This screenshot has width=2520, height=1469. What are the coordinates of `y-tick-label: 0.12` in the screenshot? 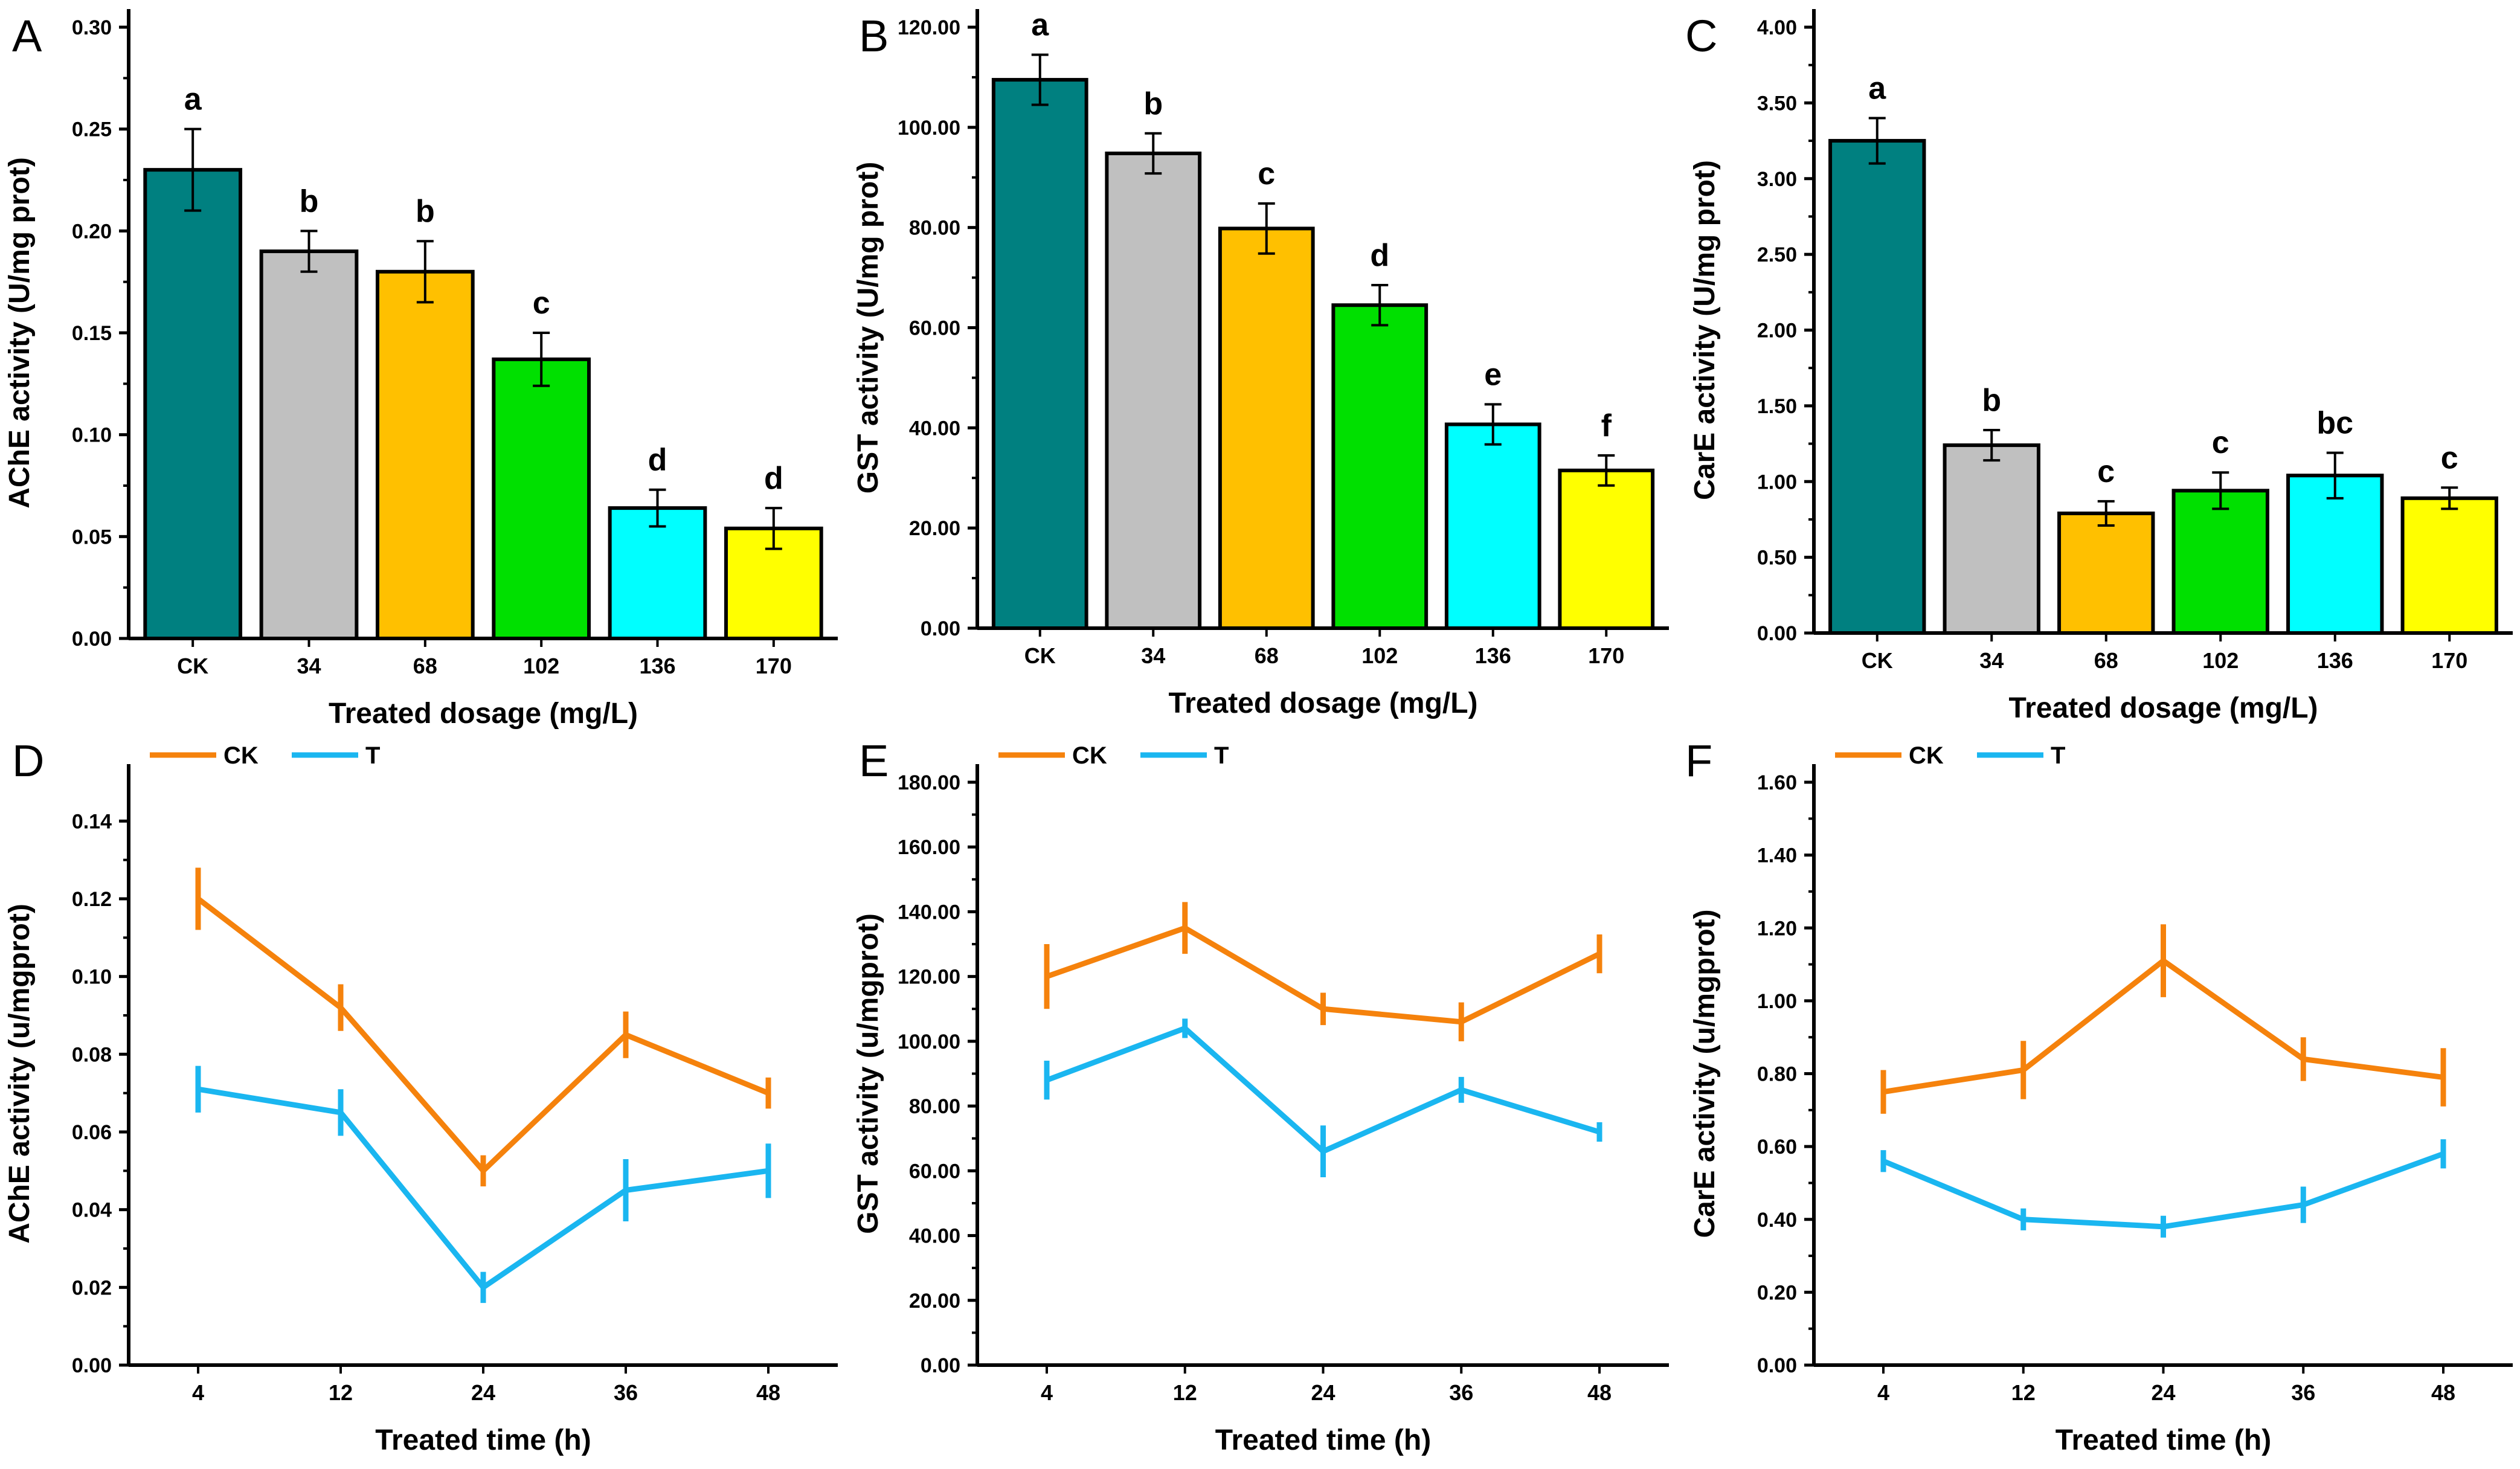 It's located at (92, 899).